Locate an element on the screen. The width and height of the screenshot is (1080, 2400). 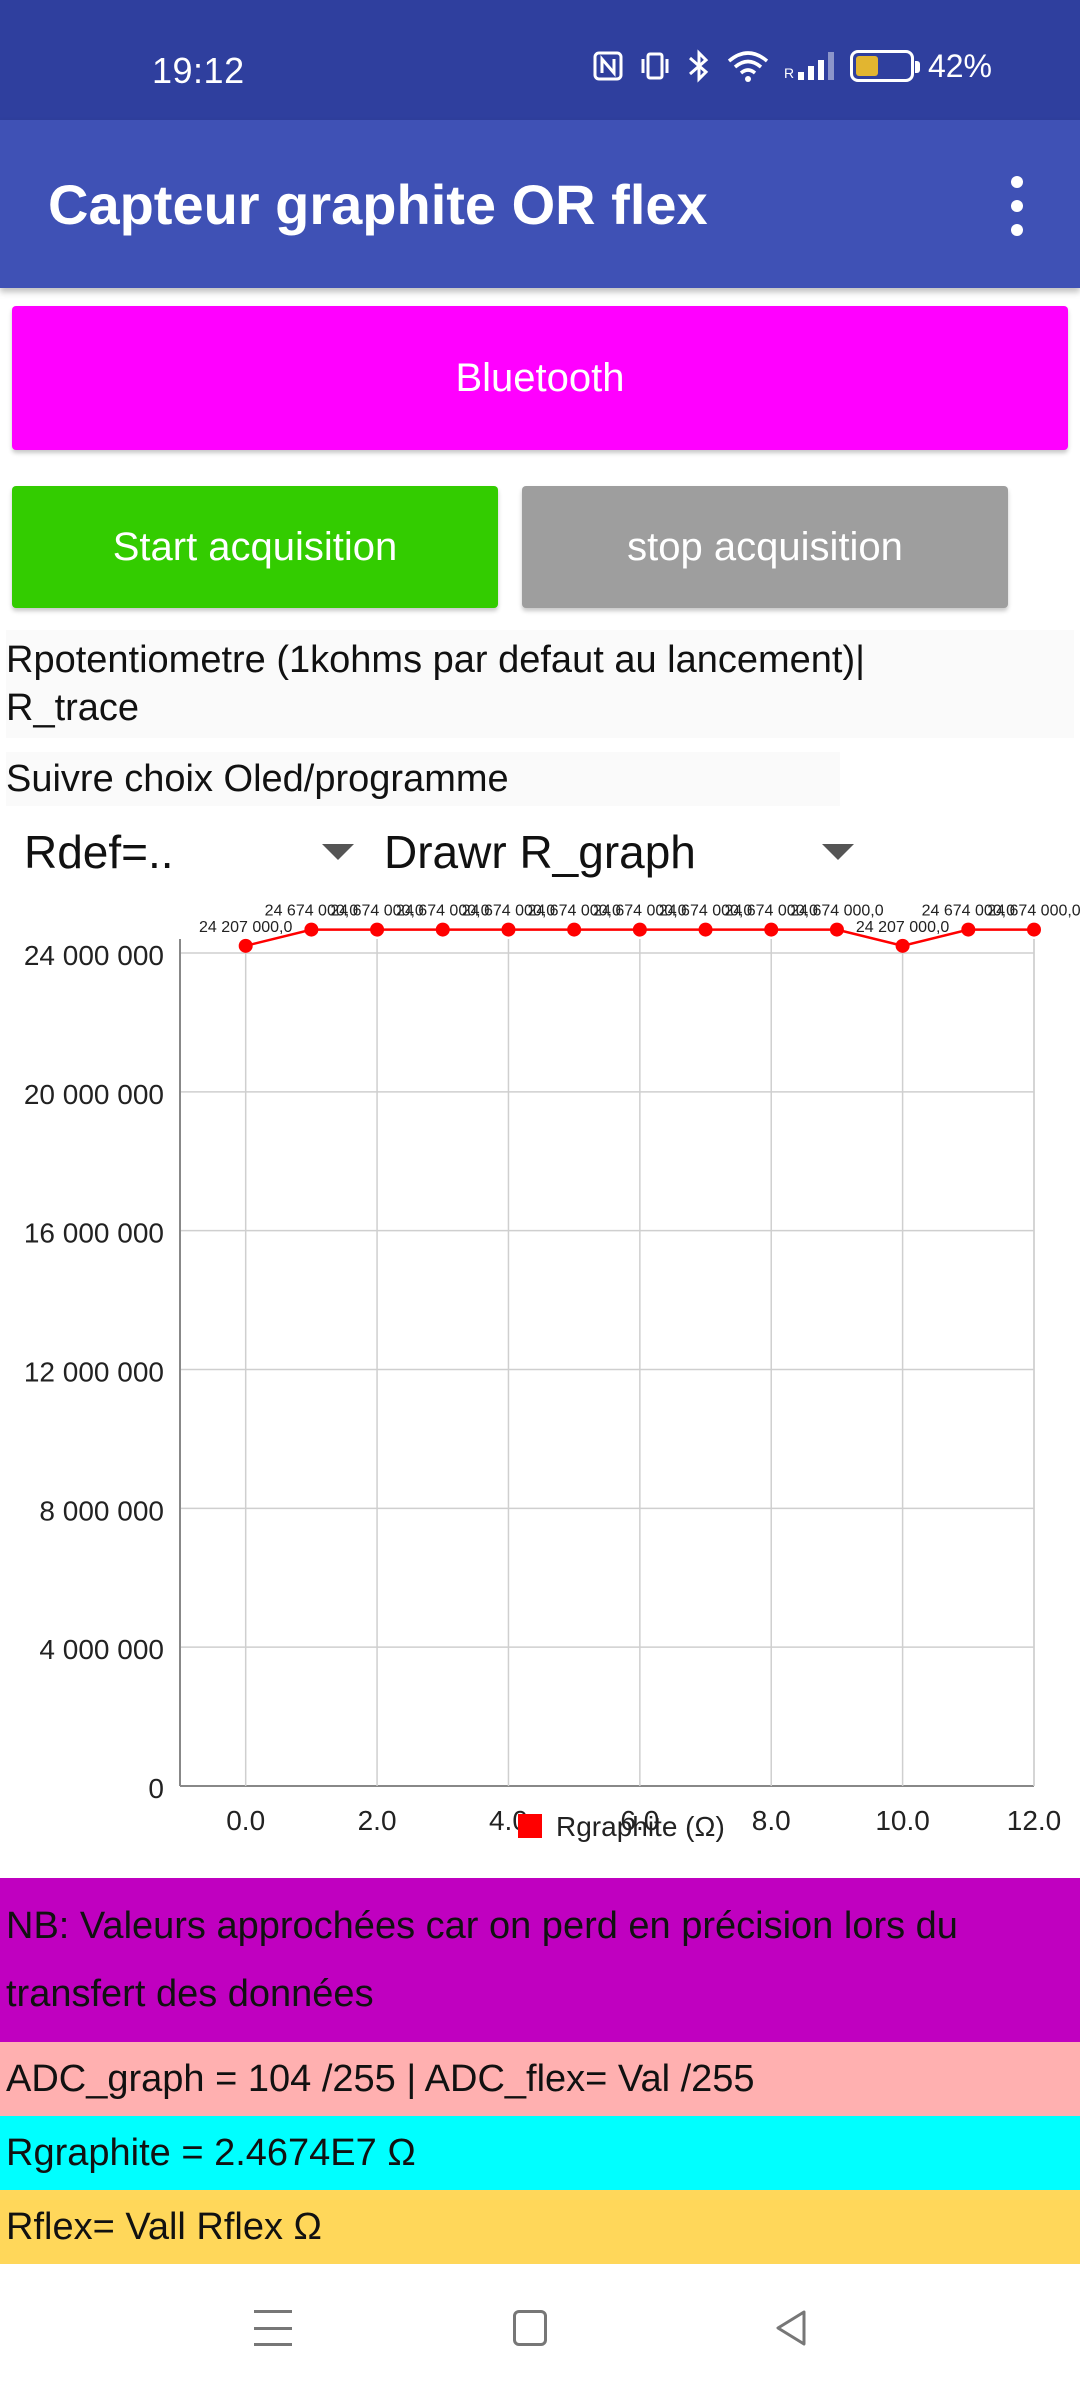
legend-swatch is located at coordinates (530, 1826).